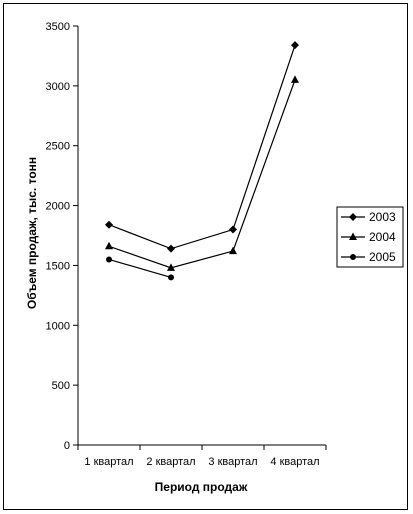 This screenshot has width=413, height=514. Describe the element at coordinates (108, 462) in the screenshot. I see `x-tick-label: 1 квартал` at that location.